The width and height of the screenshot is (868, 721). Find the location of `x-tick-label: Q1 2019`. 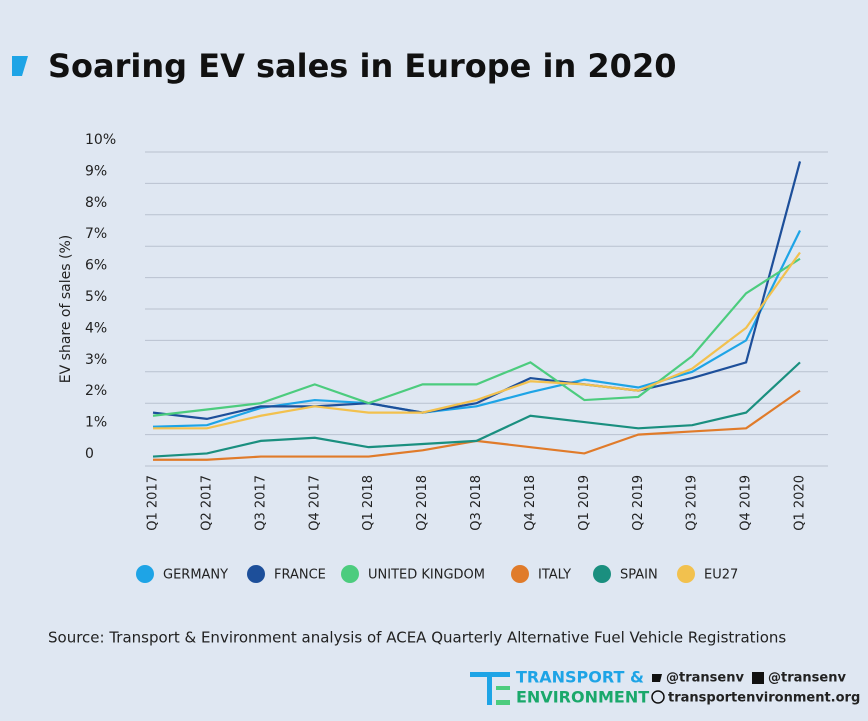

x-tick-label: Q1 2019 is located at coordinates (584, 503).